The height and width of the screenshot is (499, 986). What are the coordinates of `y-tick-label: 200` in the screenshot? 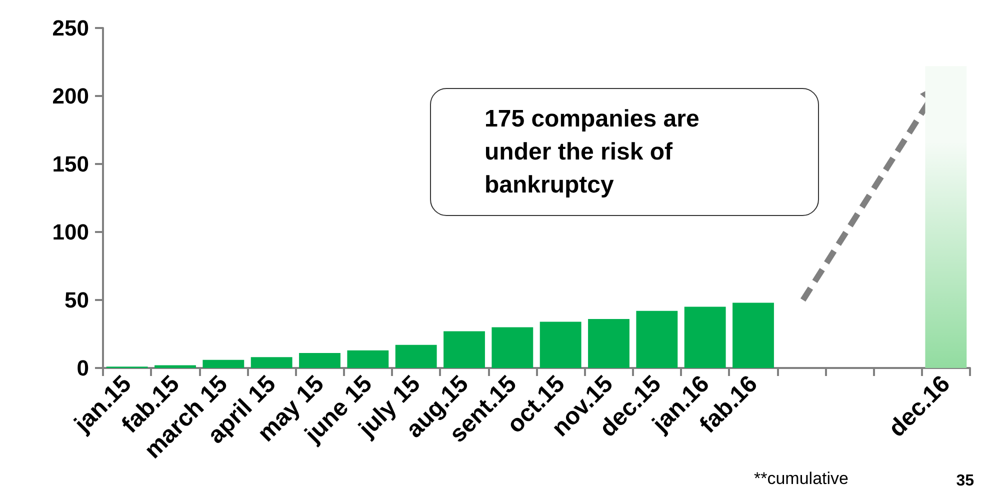 It's located at (70, 96).